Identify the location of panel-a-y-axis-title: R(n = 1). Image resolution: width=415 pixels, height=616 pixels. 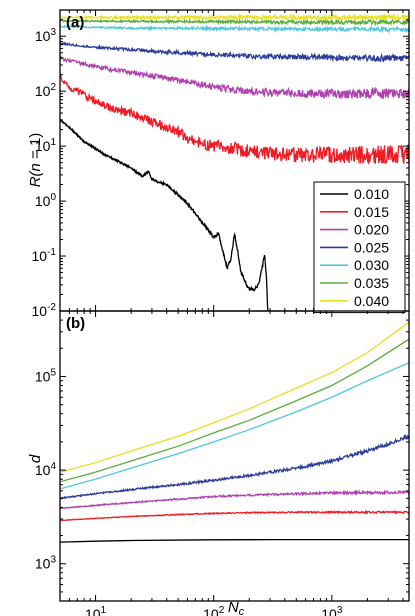
(35, 160).